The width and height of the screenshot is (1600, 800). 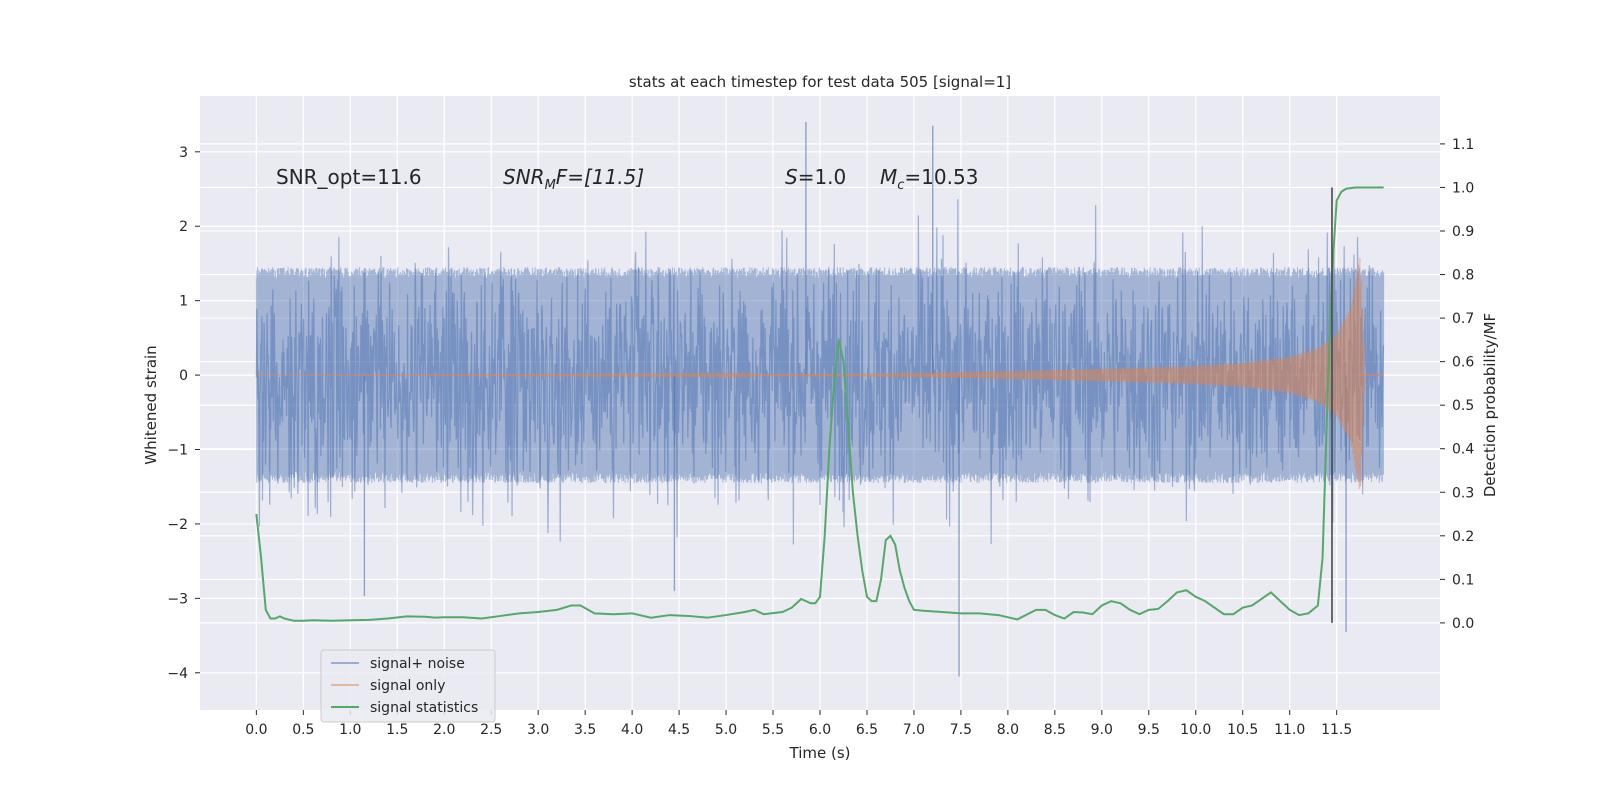 What do you see at coordinates (350, 730) in the screenshot?
I see `x-tick-label: 1.0` at bounding box center [350, 730].